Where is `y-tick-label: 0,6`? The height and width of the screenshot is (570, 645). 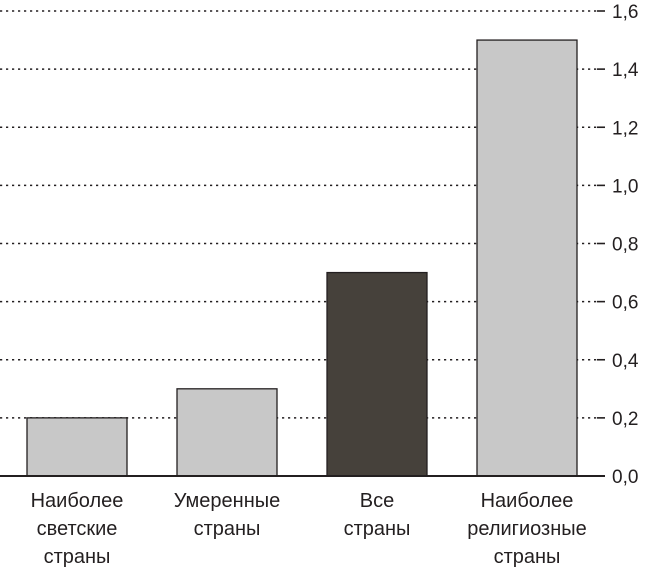
y-tick-label: 0,6 is located at coordinates (625, 303).